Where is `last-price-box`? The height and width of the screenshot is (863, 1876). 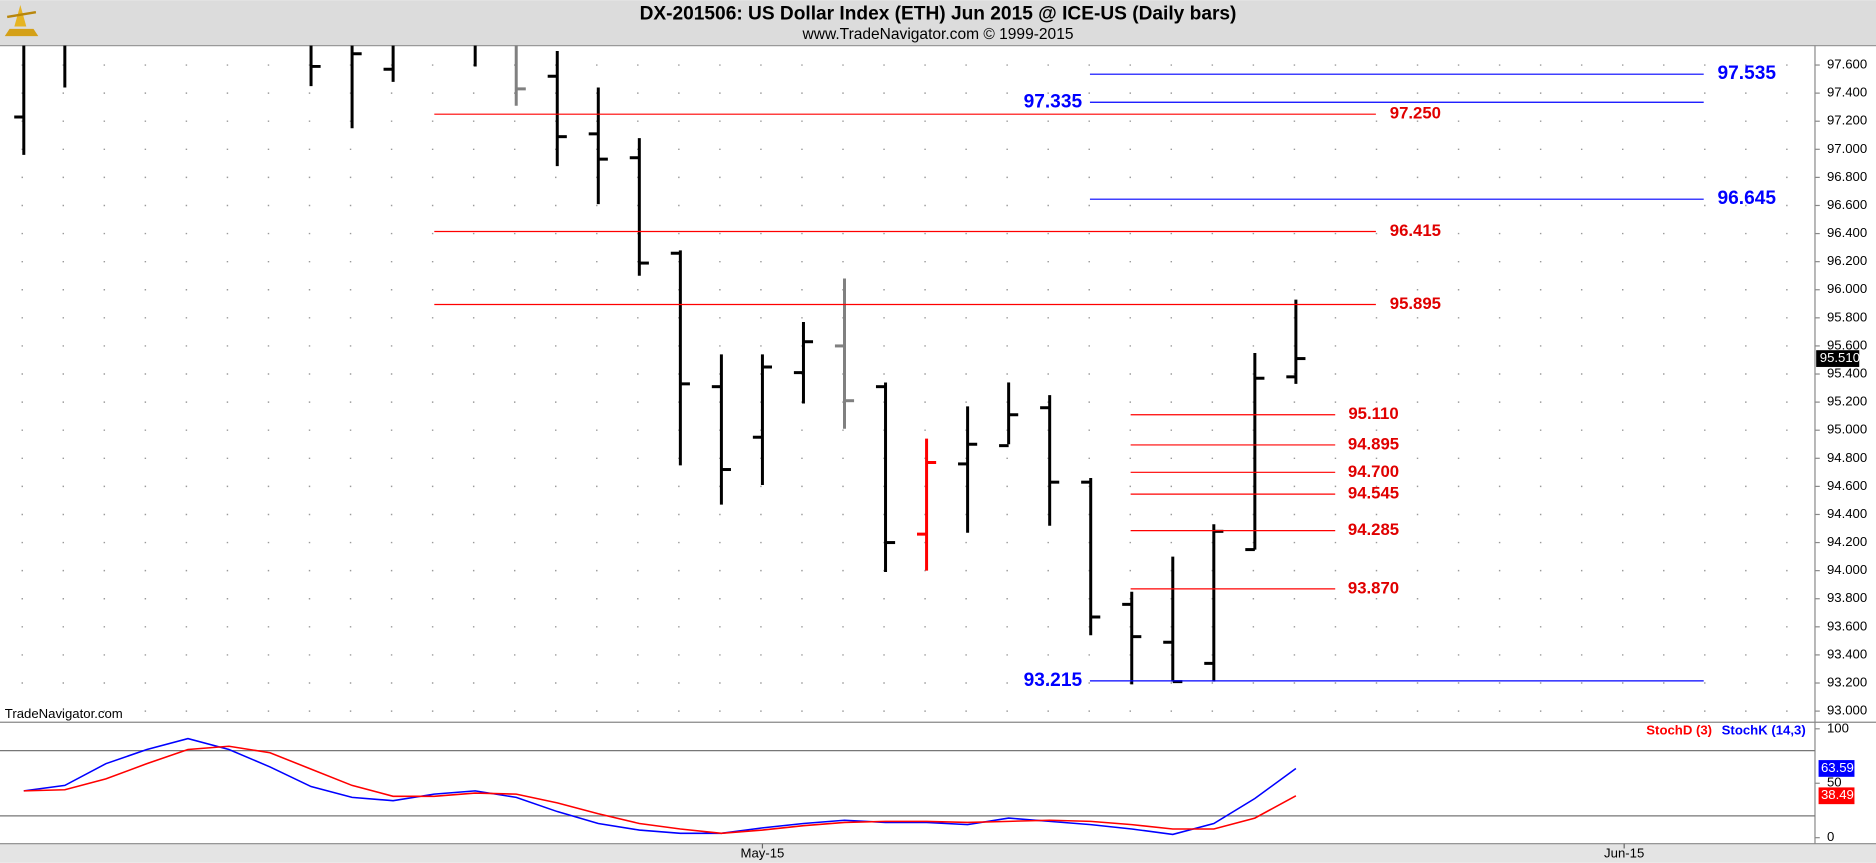
last-price-box is located at coordinates (1838, 358).